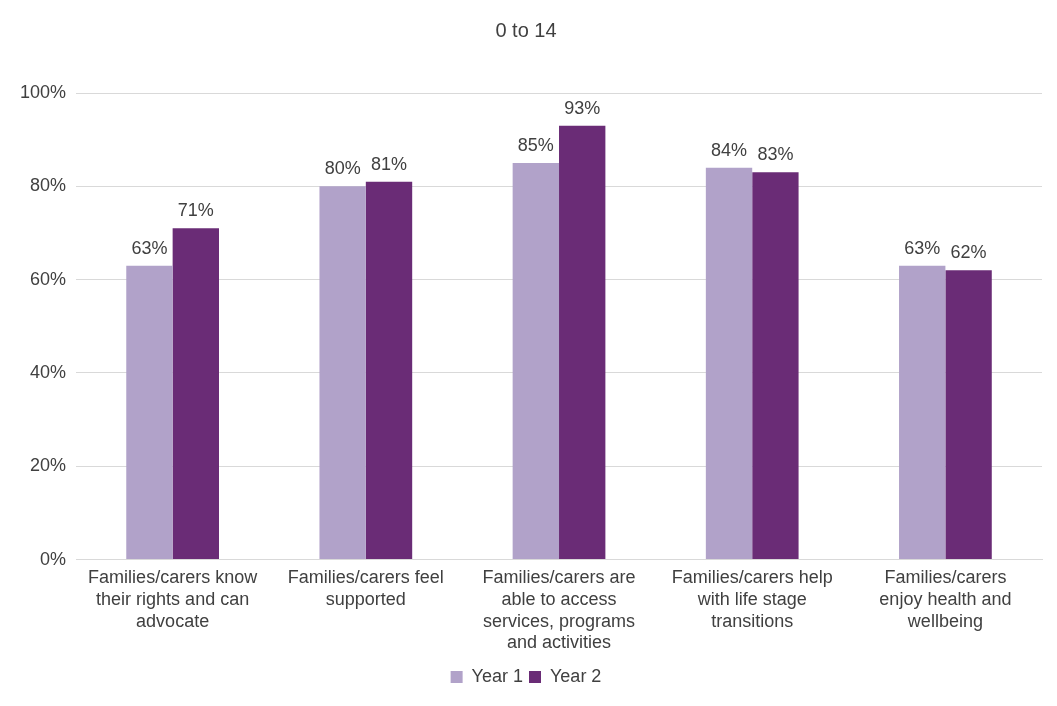  Describe the element at coordinates (535, 144) in the screenshot. I see `data-label: 85%` at that location.